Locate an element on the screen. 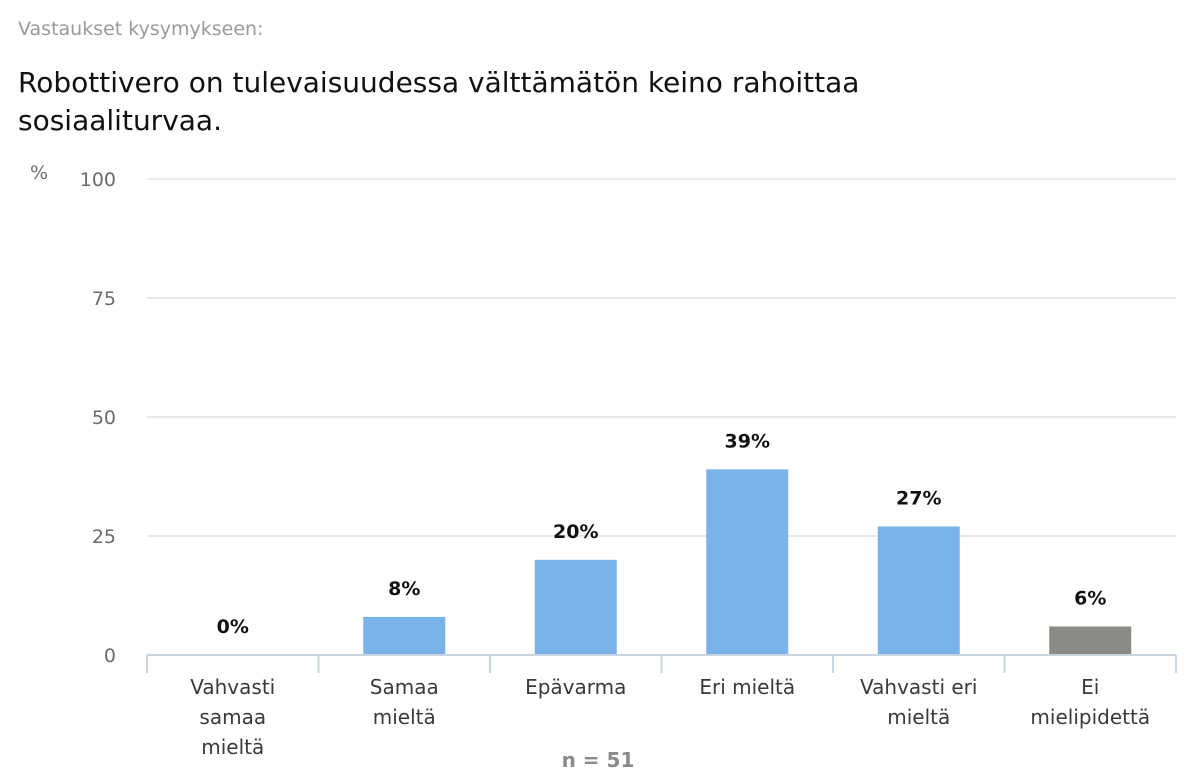 The image size is (1197, 773). y-tick-label: 75 is located at coordinates (104, 299).